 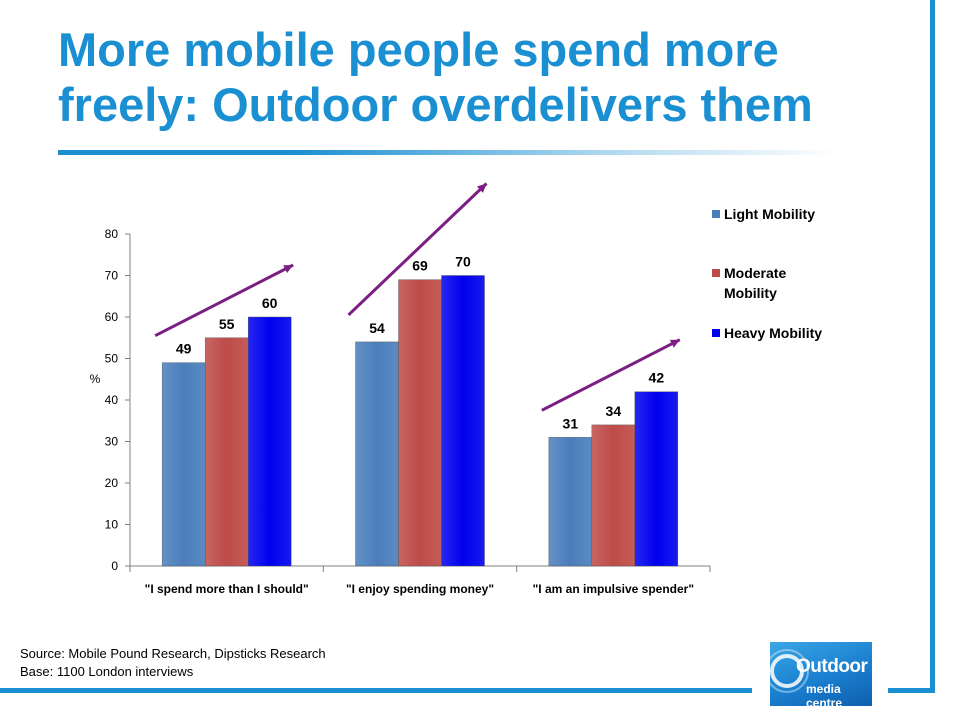 What do you see at coordinates (184, 349) in the screenshot?
I see `data-label: 49` at bounding box center [184, 349].